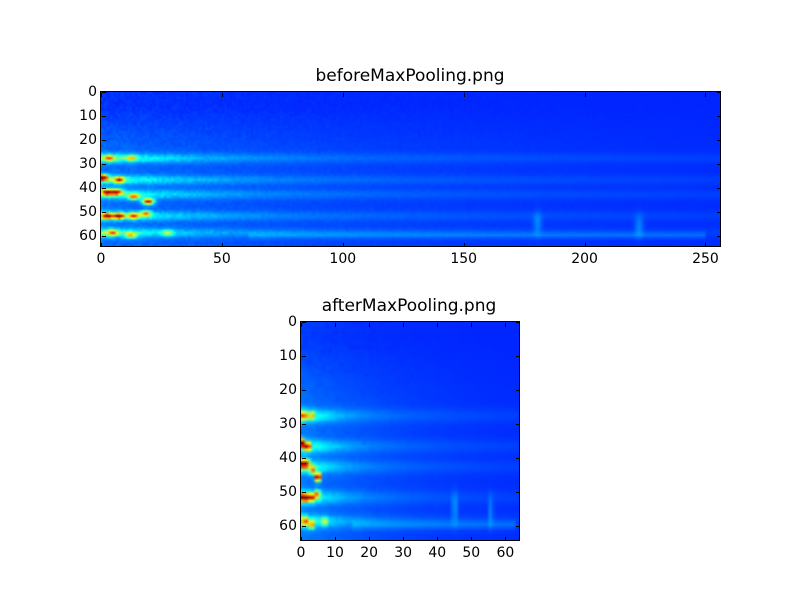 This screenshot has height=600, width=800. I want to click on top-x-tick-label: 0, so click(101, 259).